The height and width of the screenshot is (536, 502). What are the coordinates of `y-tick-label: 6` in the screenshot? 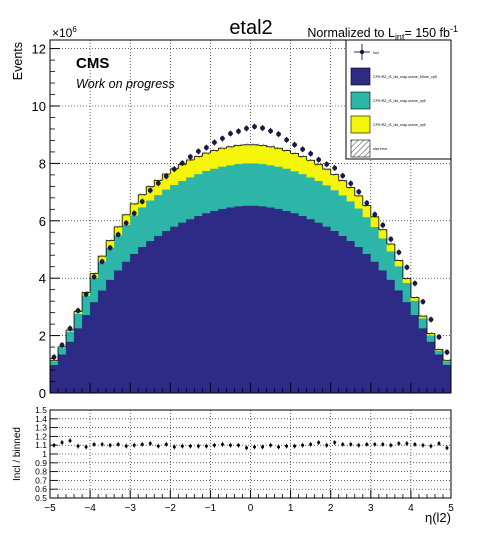 It's located at (42, 221).